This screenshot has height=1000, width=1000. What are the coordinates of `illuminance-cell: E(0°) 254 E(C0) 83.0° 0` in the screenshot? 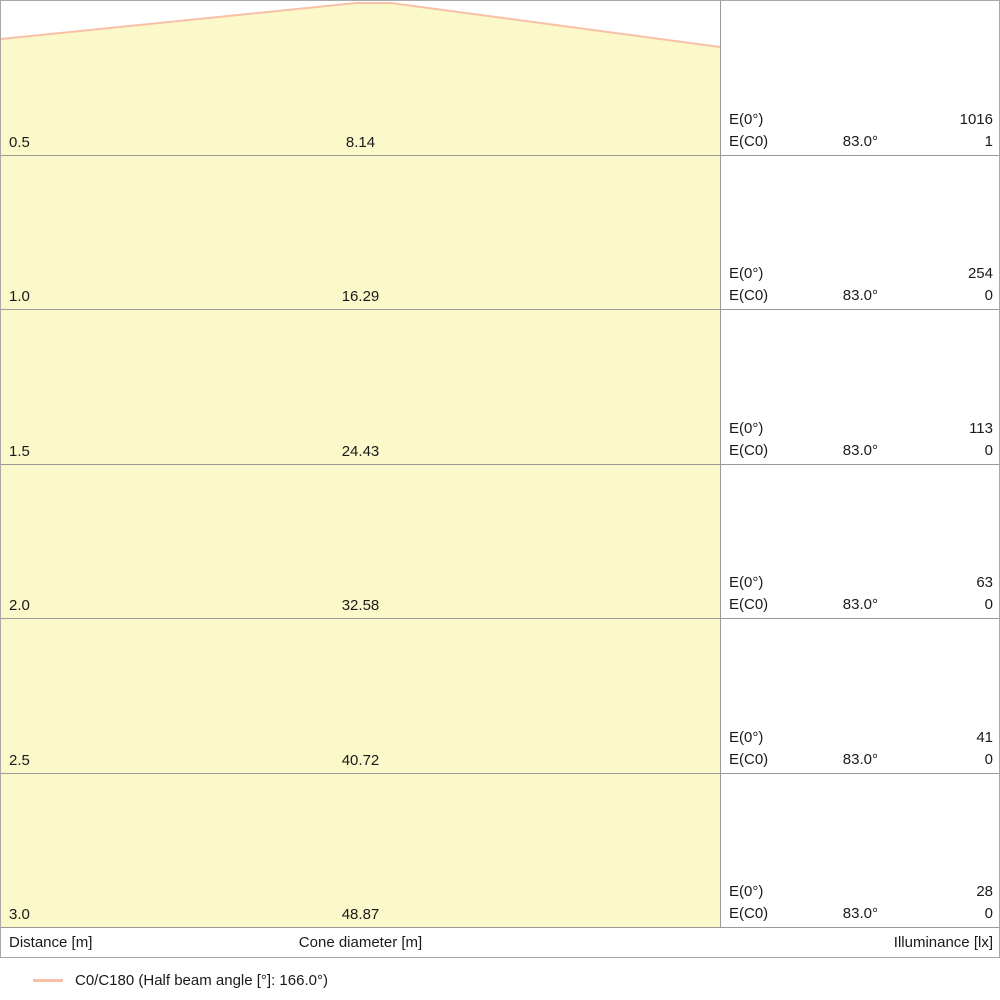 It's located at (861, 285).